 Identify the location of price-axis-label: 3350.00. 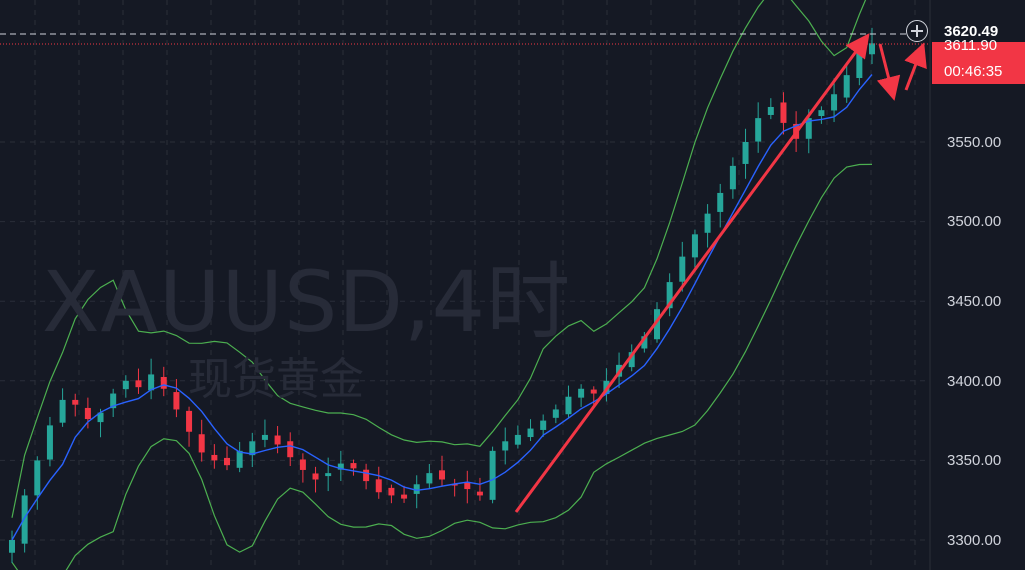
(974, 460).